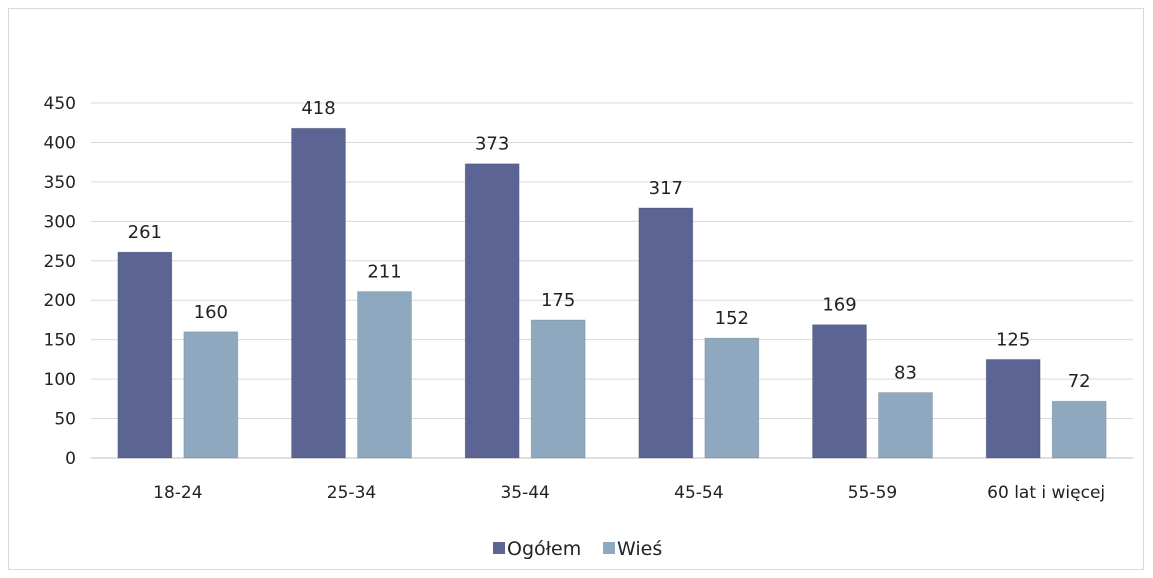  Describe the element at coordinates (60, 380) in the screenshot. I see `y-tick-label: 100` at that location.